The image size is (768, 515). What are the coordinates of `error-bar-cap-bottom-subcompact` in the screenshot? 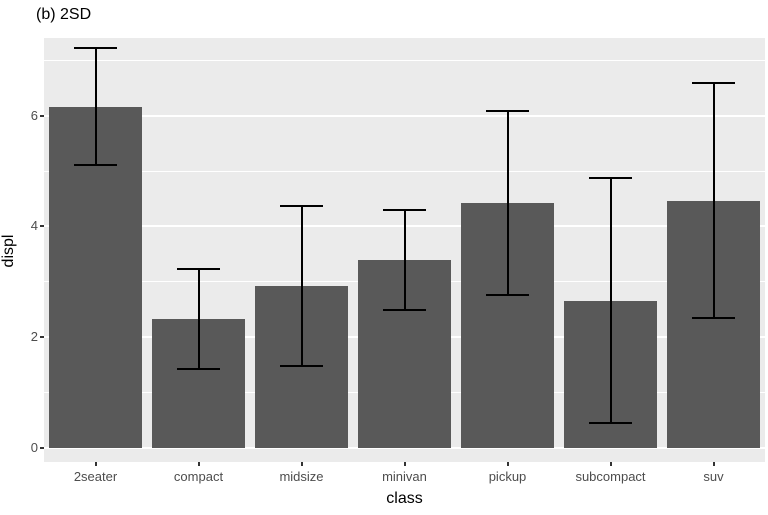 It's located at (610, 423).